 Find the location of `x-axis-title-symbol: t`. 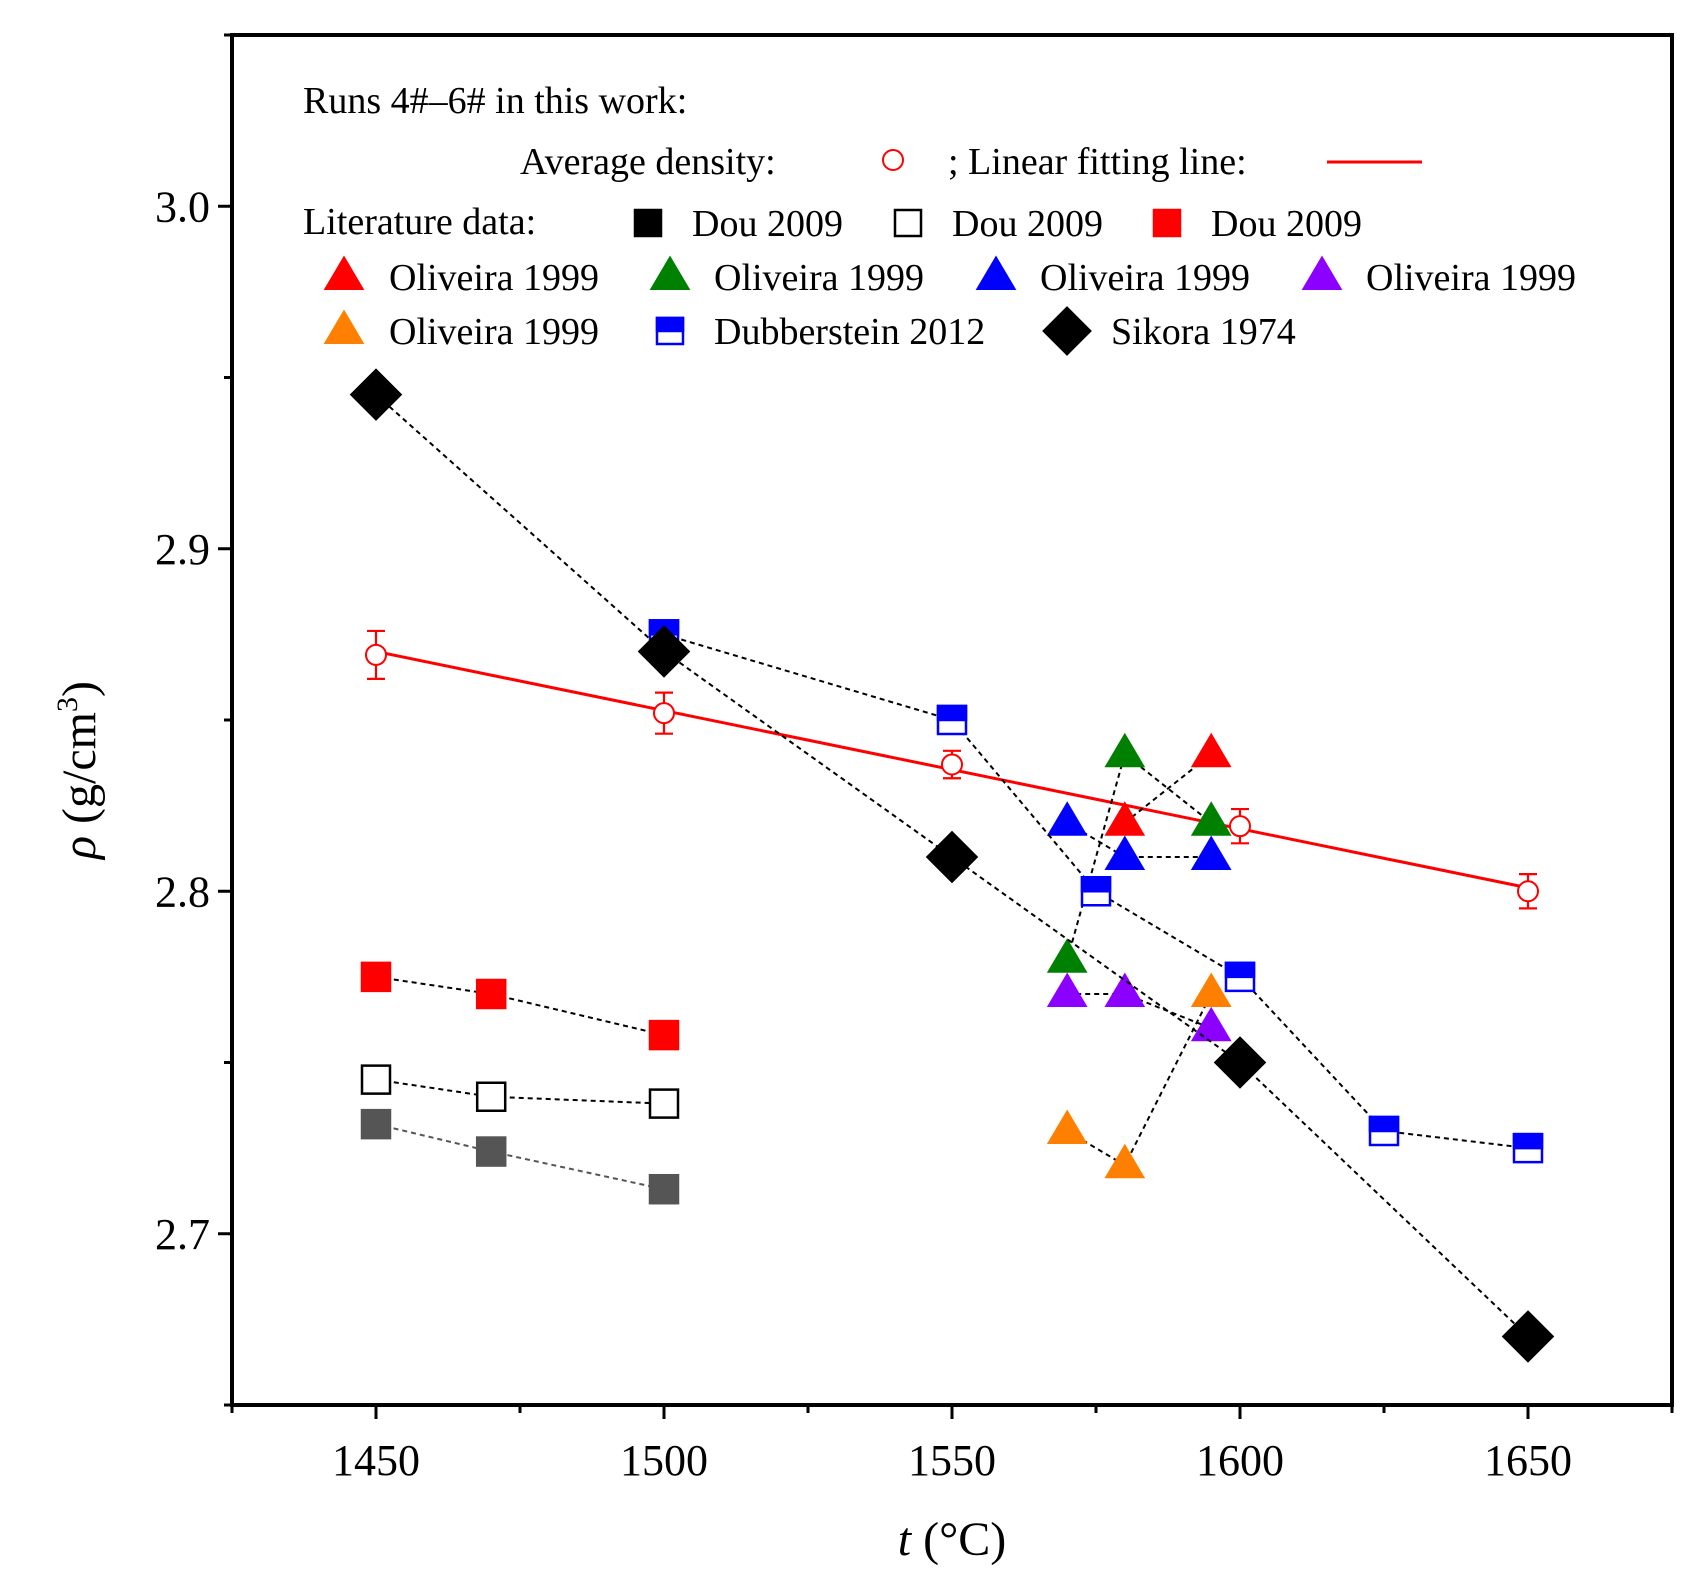

x-axis-title-symbol: t is located at coordinates (905, 1539).